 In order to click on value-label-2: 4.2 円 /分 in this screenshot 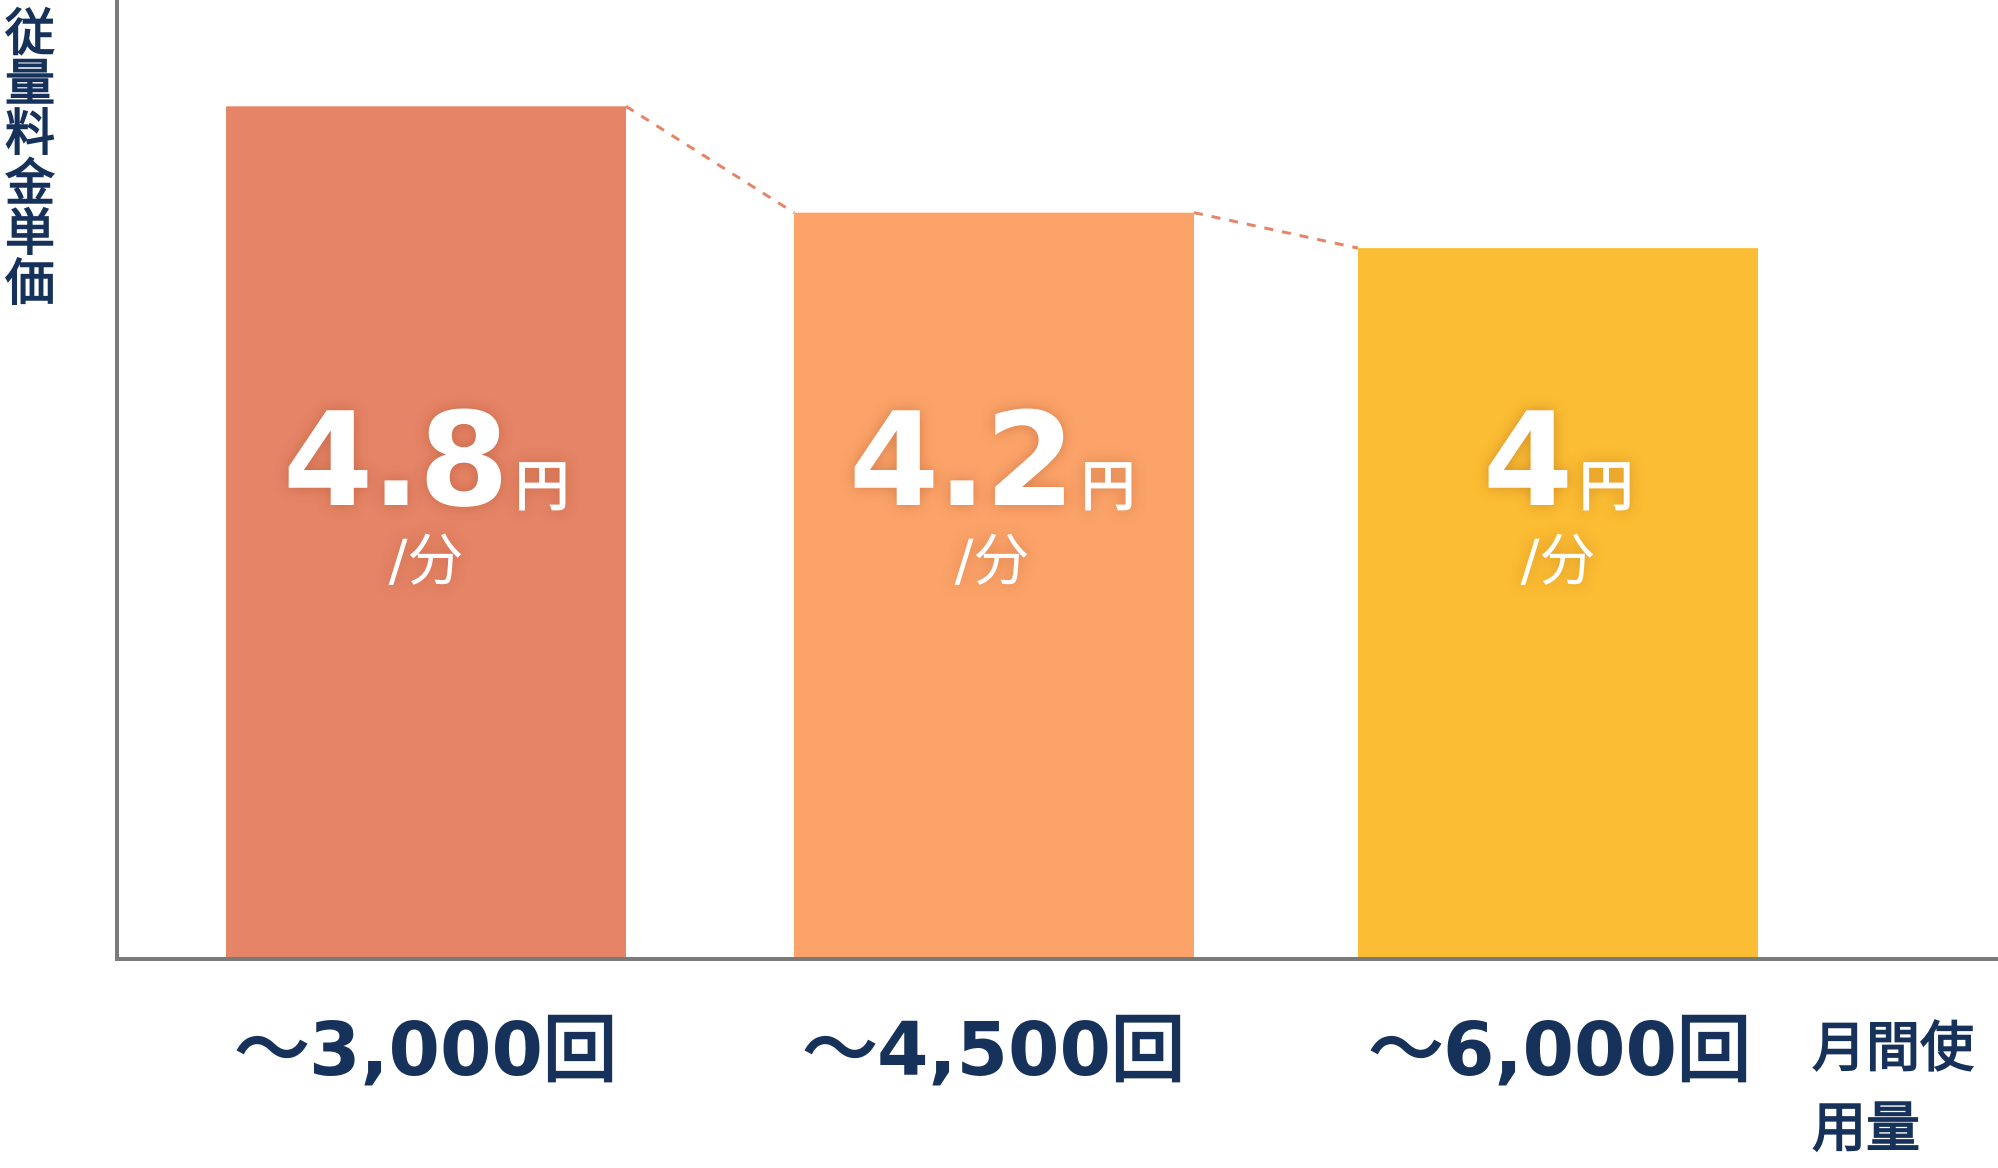, I will do `click(992, 496)`.